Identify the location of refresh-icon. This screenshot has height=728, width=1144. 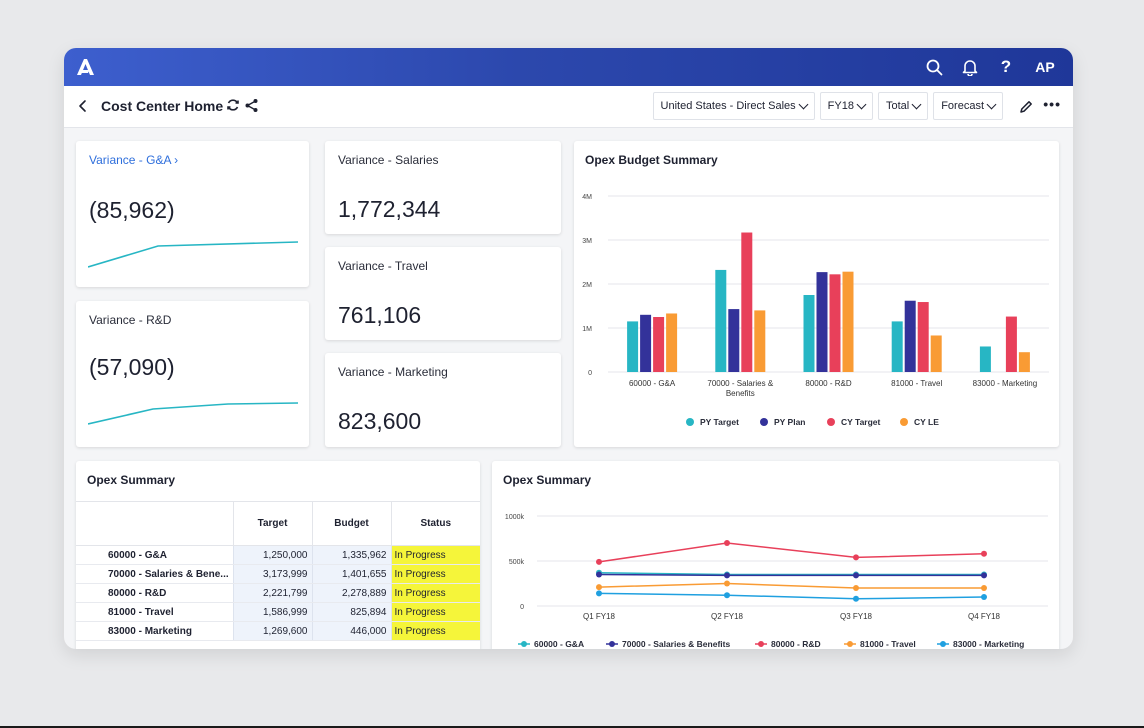
(233, 105).